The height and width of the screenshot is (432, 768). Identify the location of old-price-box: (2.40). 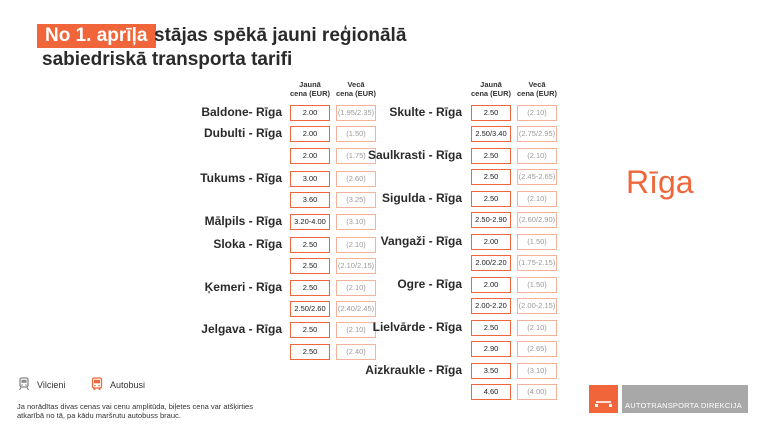
(356, 352).